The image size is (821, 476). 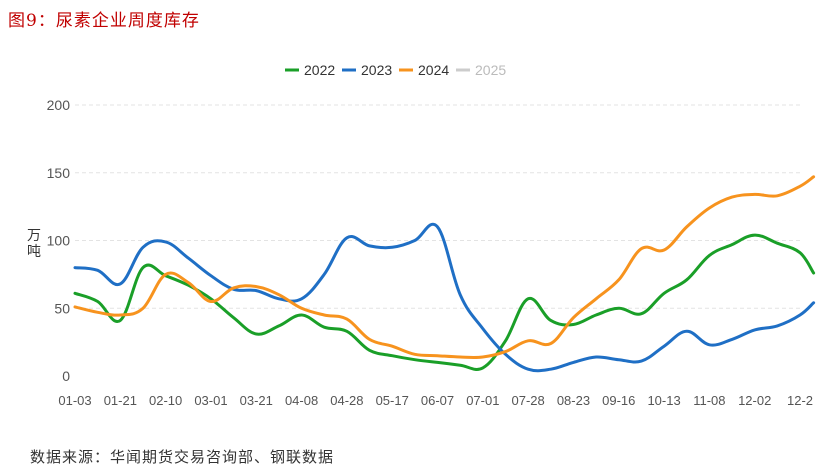 I want to click on y-tick-label: 0, so click(x=66, y=376).